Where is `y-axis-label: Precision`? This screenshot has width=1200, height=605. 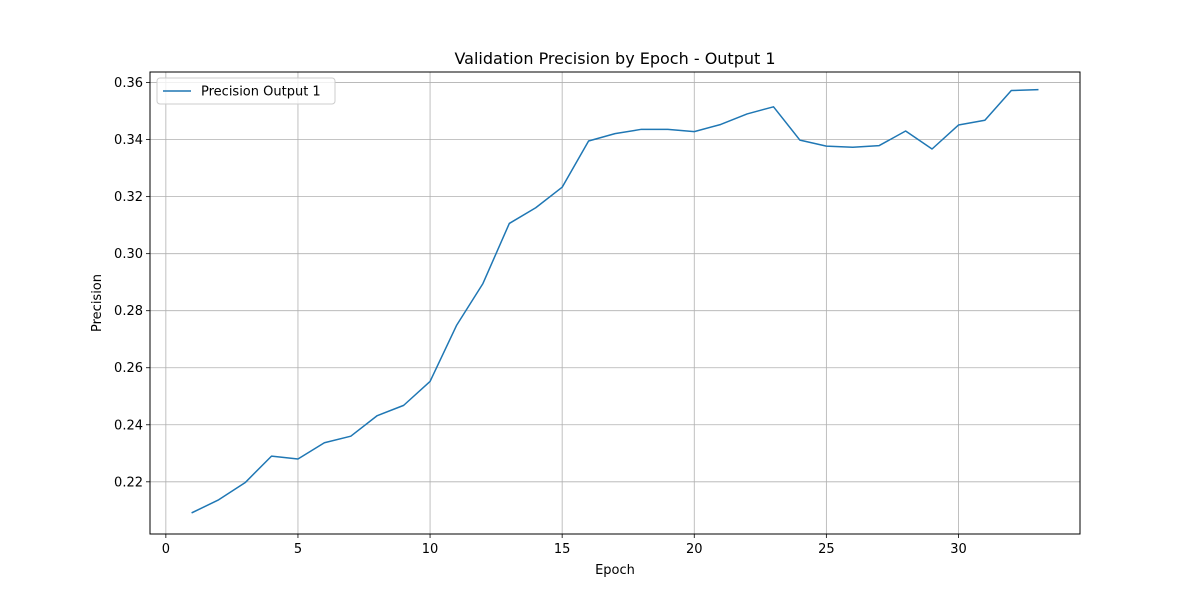 y-axis-label: Precision is located at coordinates (97, 303).